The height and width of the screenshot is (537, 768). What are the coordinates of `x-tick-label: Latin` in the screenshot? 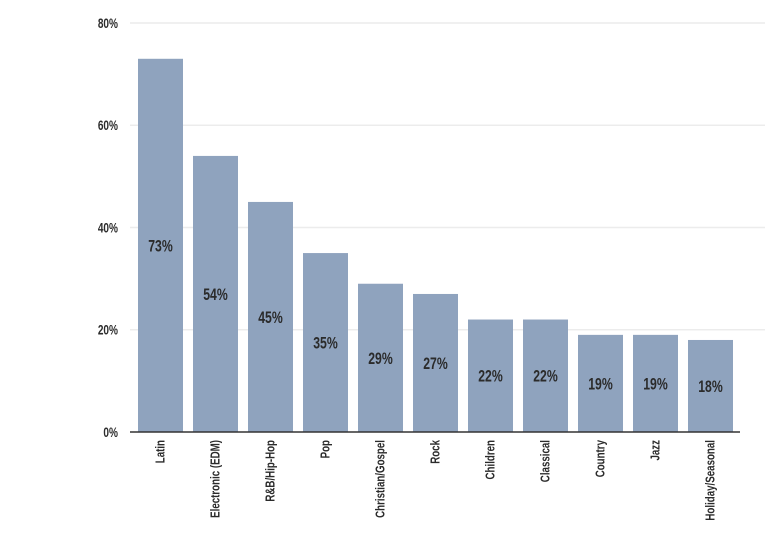 It's located at (160, 451).